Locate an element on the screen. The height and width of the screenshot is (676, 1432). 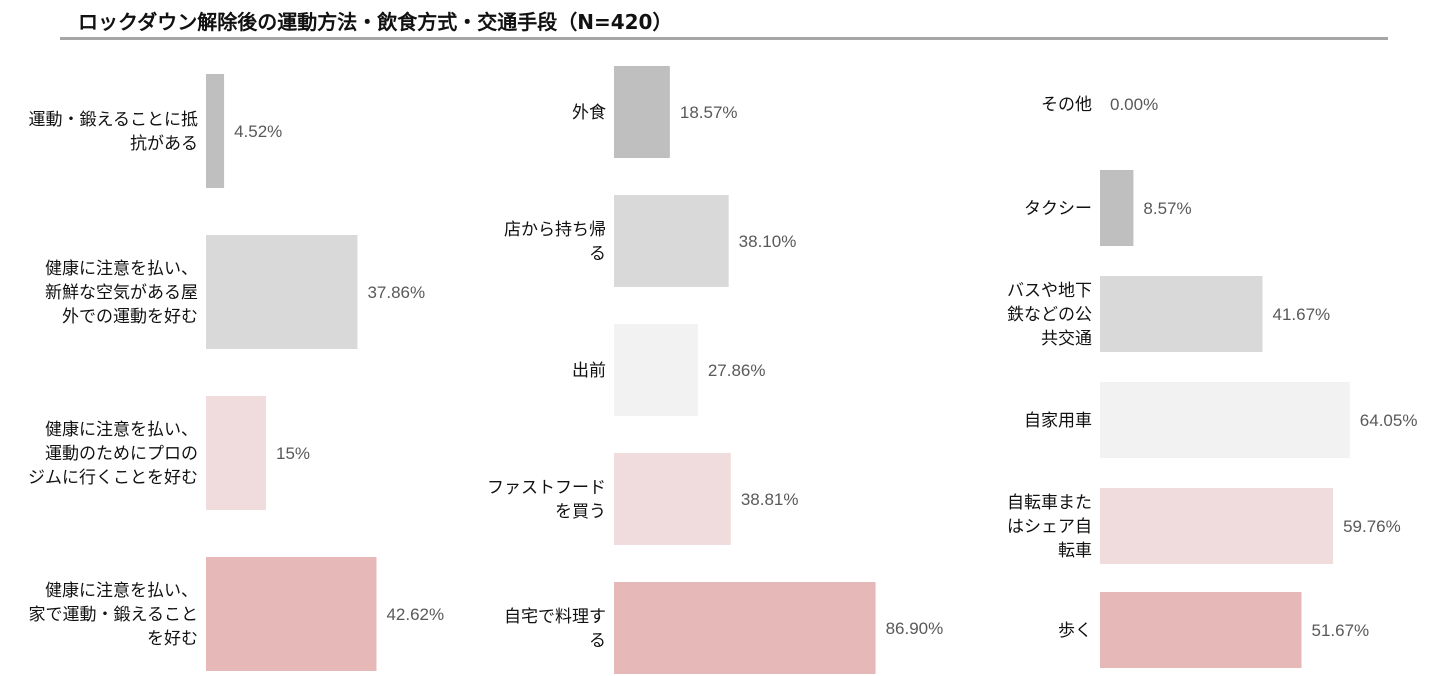
dining-category-label-4: 自宅で料理する is located at coordinates (555, 629).